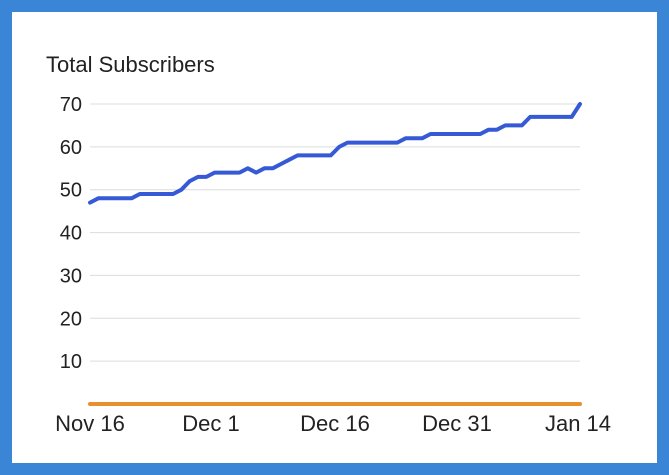  Describe the element at coordinates (71, 362) in the screenshot. I see `y-tick-label: 10` at that location.